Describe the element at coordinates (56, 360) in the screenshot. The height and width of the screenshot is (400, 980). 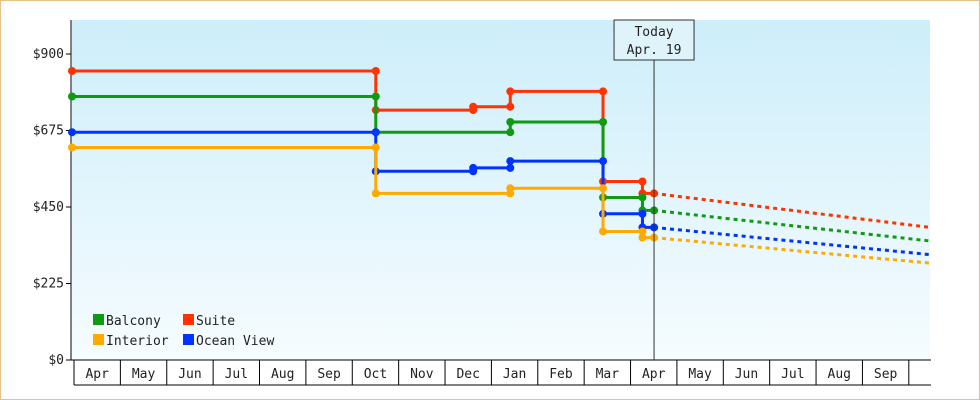
I see `y-tick-label: $0` at that location.